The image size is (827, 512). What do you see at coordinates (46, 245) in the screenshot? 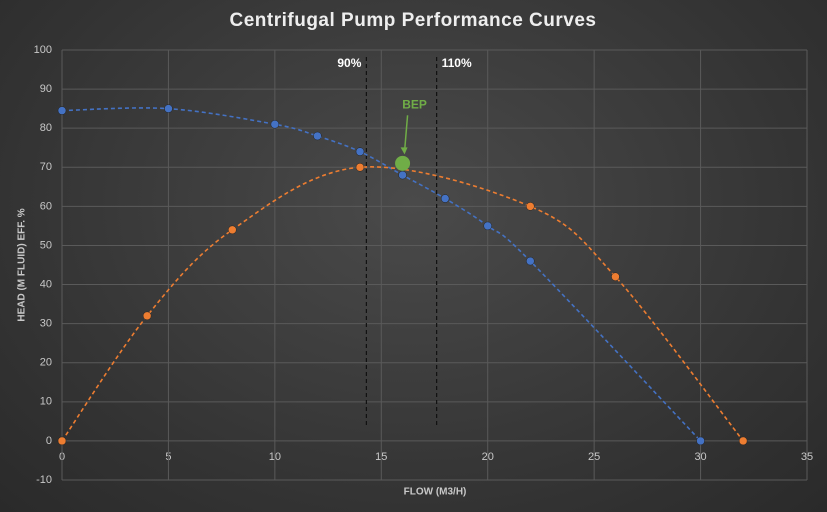
I see `y-tick-label: 50` at bounding box center [46, 245].